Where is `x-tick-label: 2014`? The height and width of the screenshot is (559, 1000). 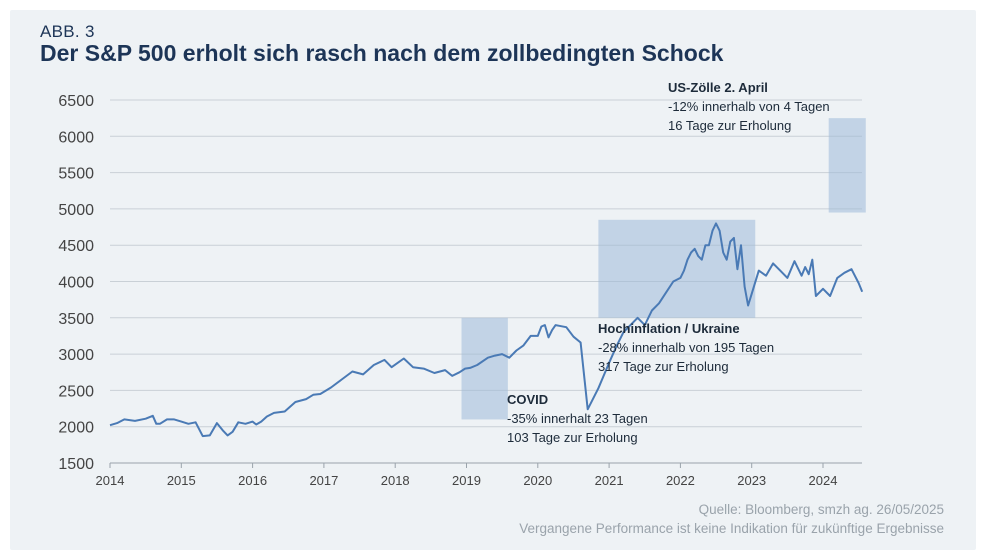
x-tick-label: 2014 is located at coordinates (110, 480).